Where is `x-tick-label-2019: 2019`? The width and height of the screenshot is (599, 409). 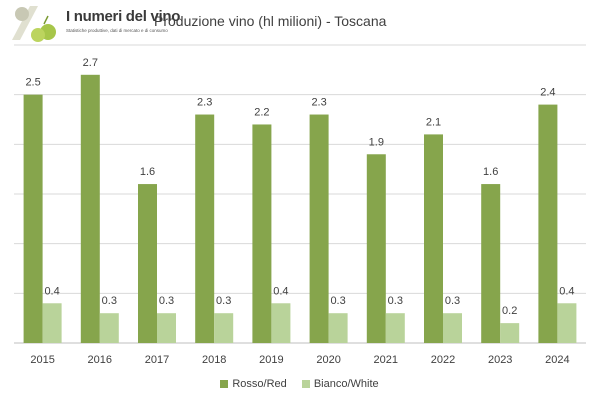 x-tick-label-2019: 2019 is located at coordinates (271, 360).